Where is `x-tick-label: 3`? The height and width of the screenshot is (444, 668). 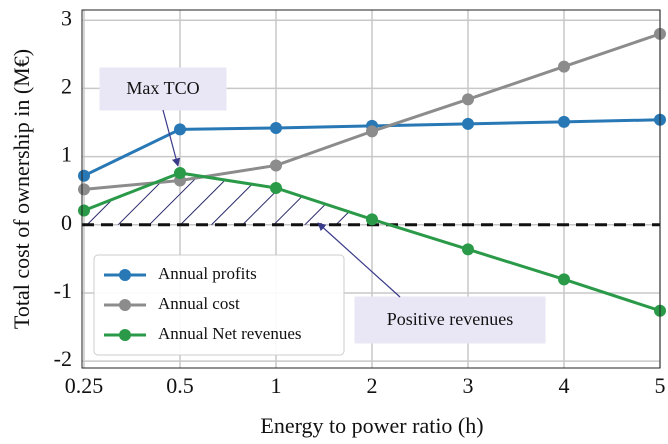 x-tick-label: 3 is located at coordinates (468, 385).